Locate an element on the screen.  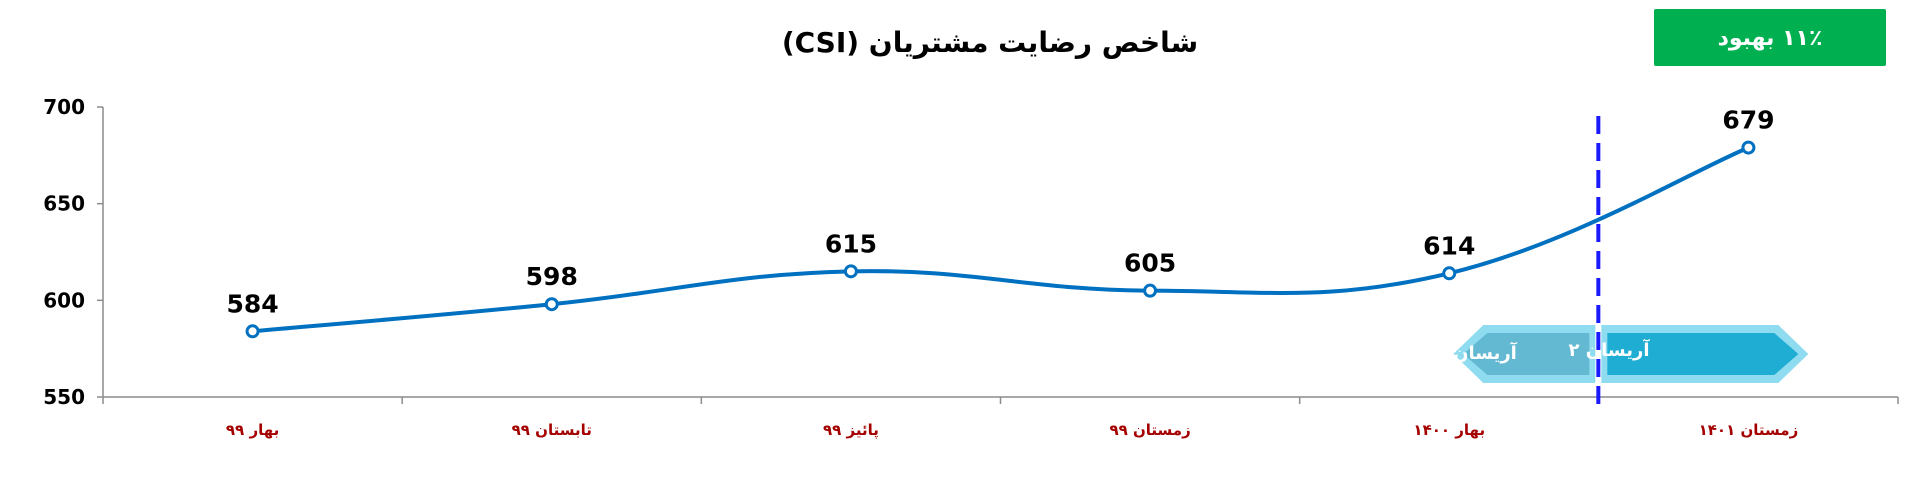
improvement-badge-text: ۱۱٪ بهبود is located at coordinates (1770, 38).